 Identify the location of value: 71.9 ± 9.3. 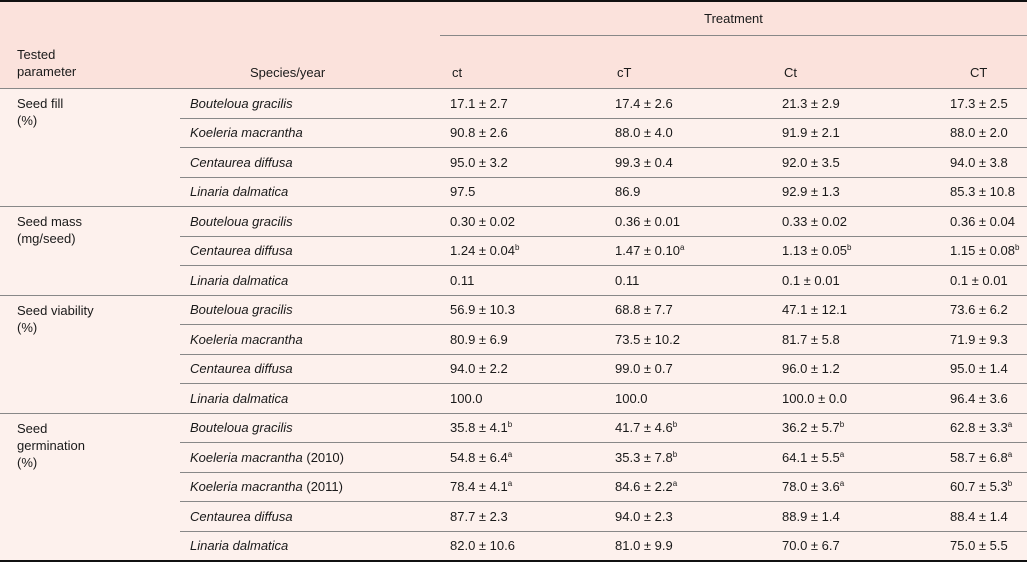
(979, 339).